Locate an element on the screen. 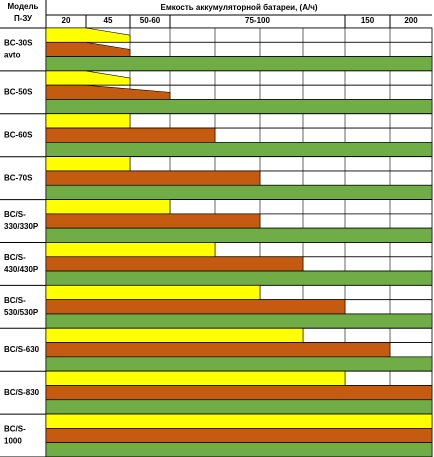 Image resolution: width=434 pixels, height=457 pixels. model-label: BC-60S is located at coordinates (18, 134).